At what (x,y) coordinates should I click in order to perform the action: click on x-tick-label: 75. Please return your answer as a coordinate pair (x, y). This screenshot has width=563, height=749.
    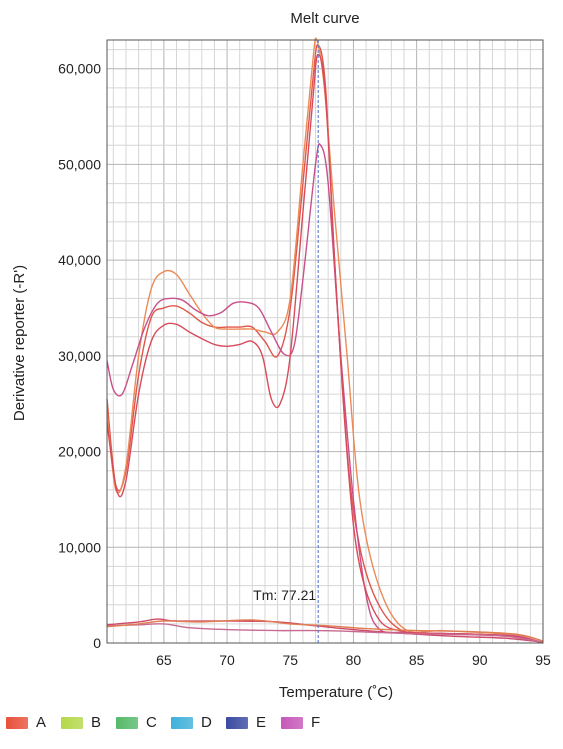
    Looking at the image, I should click on (290, 660).